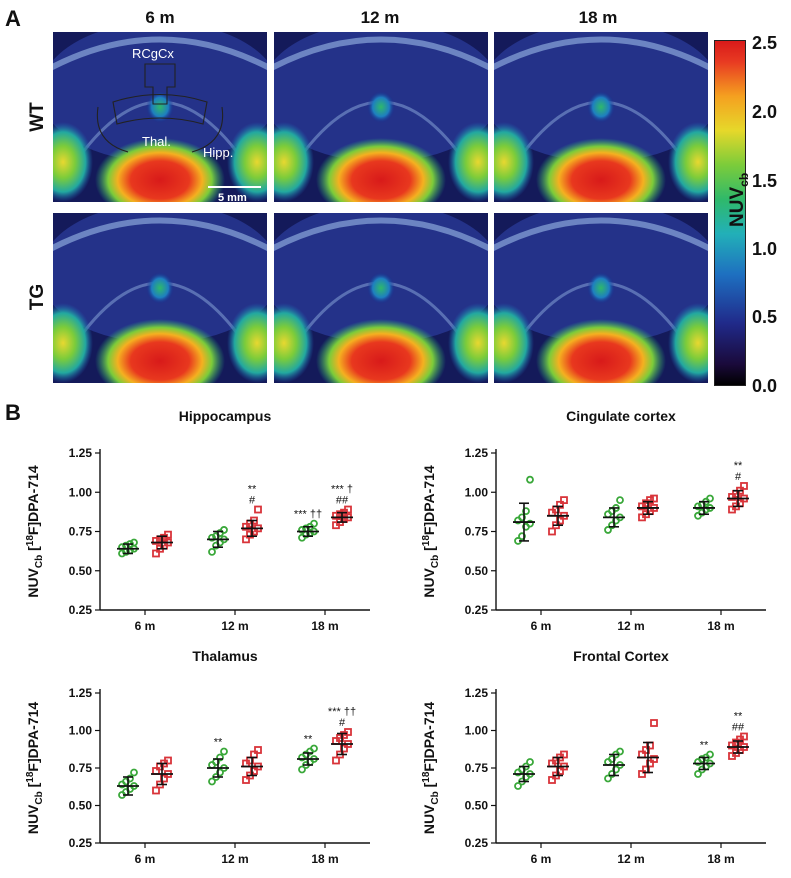 The width and height of the screenshot is (791, 878). What do you see at coordinates (218, 152) in the screenshot?
I see `roi-label-hippocampus: Hipp.` at bounding box center [218, 152].